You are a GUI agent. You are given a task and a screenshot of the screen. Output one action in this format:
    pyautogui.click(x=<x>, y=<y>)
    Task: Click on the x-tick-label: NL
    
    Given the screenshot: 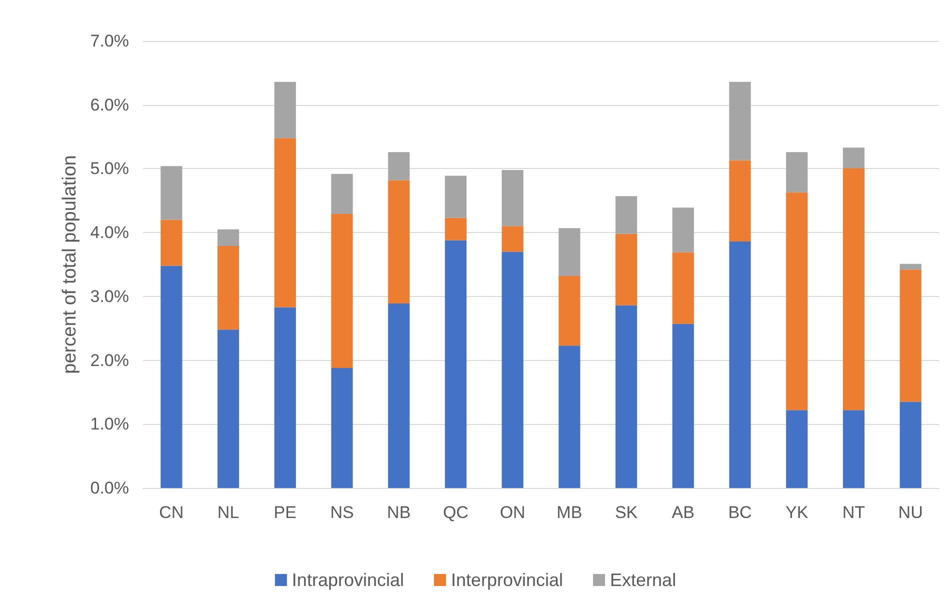 What is the action you would take?
    pyautogui.click(x=228, y=512)
    